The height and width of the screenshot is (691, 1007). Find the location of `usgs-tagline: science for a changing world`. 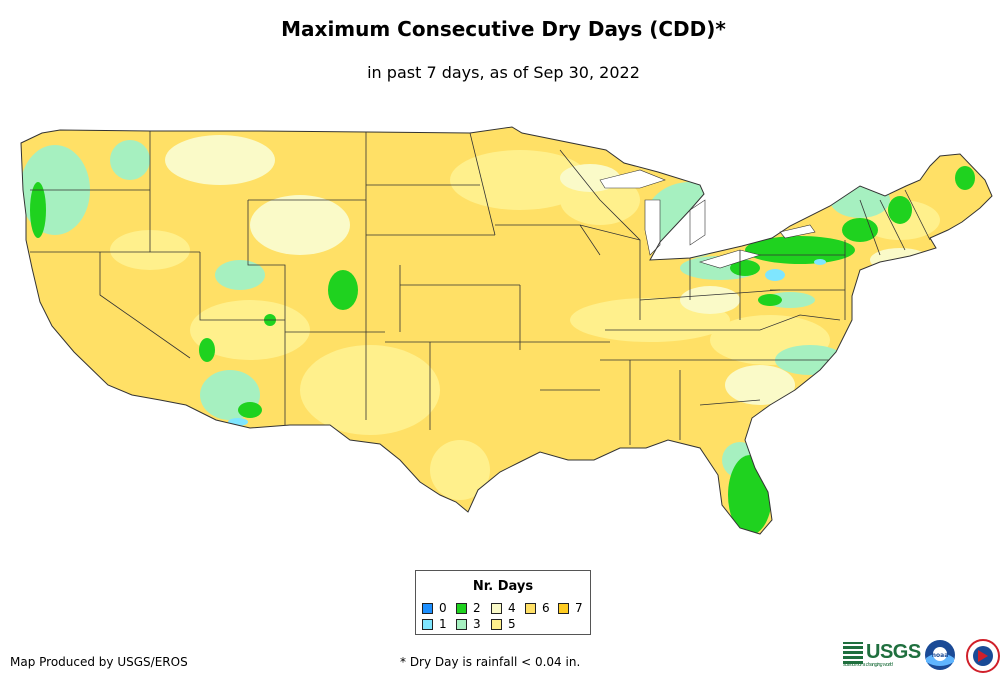

usgs-tagline: science for a changing world is located at coordinates (868, 665).